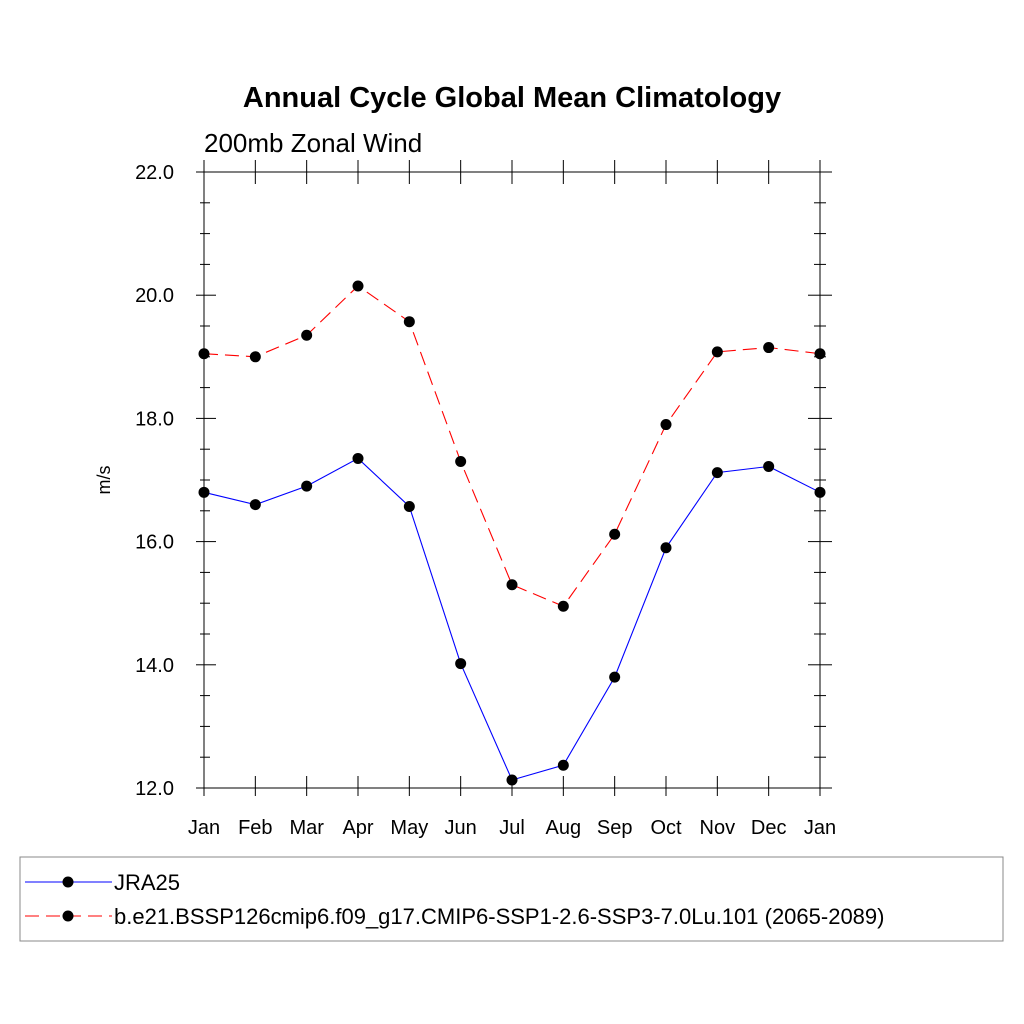 The height and width of the screenshot is (1024, 1024). Describe the element at coordinates (512, 828) in the screenshot. I see `x-tick-label: Jul` at that location.